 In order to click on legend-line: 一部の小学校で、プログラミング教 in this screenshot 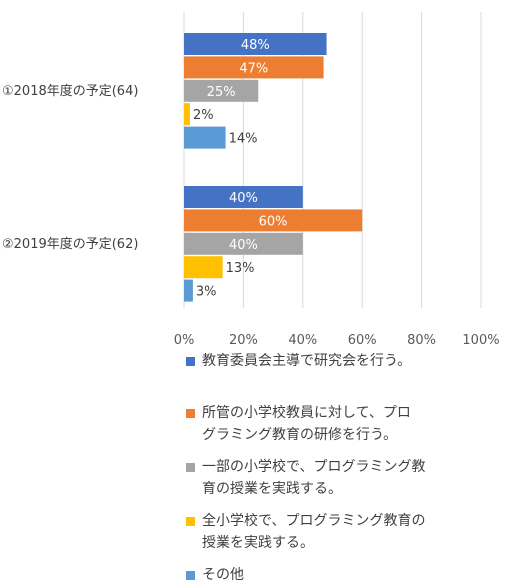, I will do `click(314, 467)`.